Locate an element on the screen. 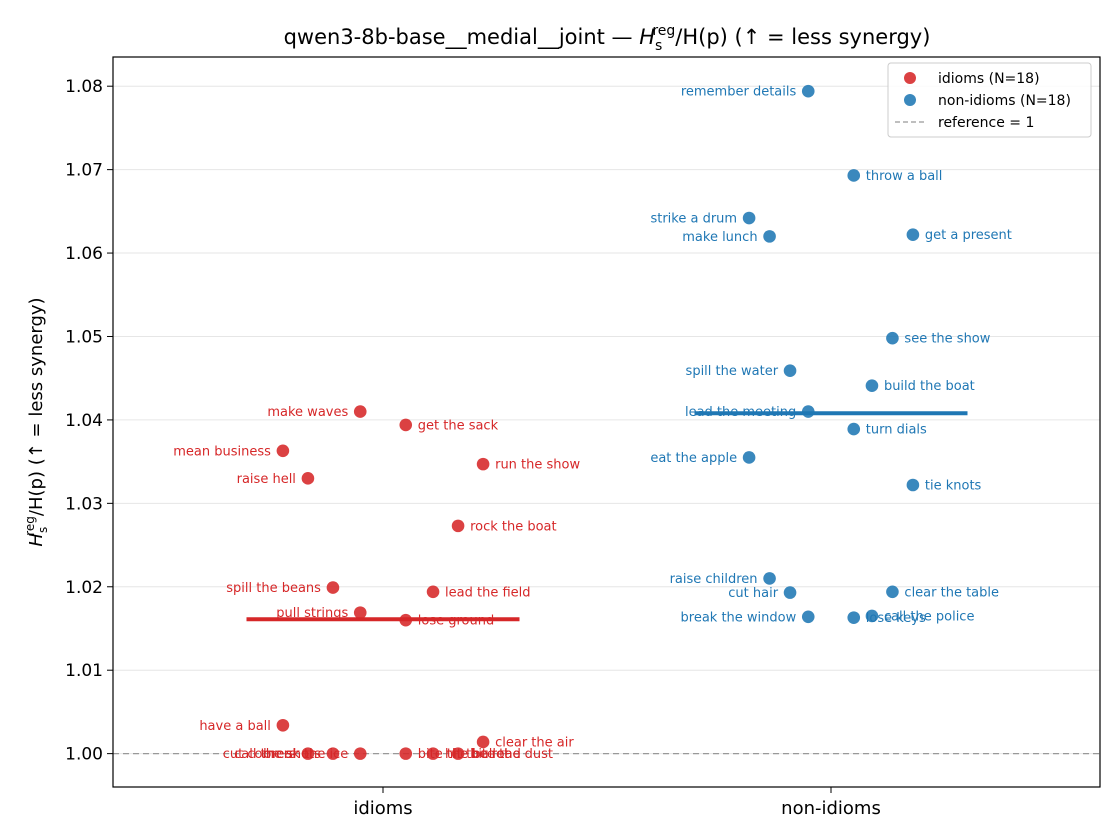 Image resolution: width=1120 pixels, height=840 pixels. point-label-break-the-window: break the window is located at coordinates (739, 617).